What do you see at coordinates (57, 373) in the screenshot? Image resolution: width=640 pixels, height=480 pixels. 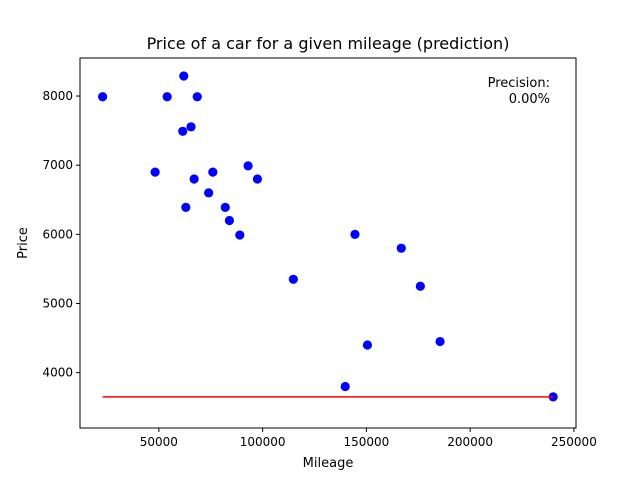 I see `y-tick-label: 4000` at bounding box center [57, 373].